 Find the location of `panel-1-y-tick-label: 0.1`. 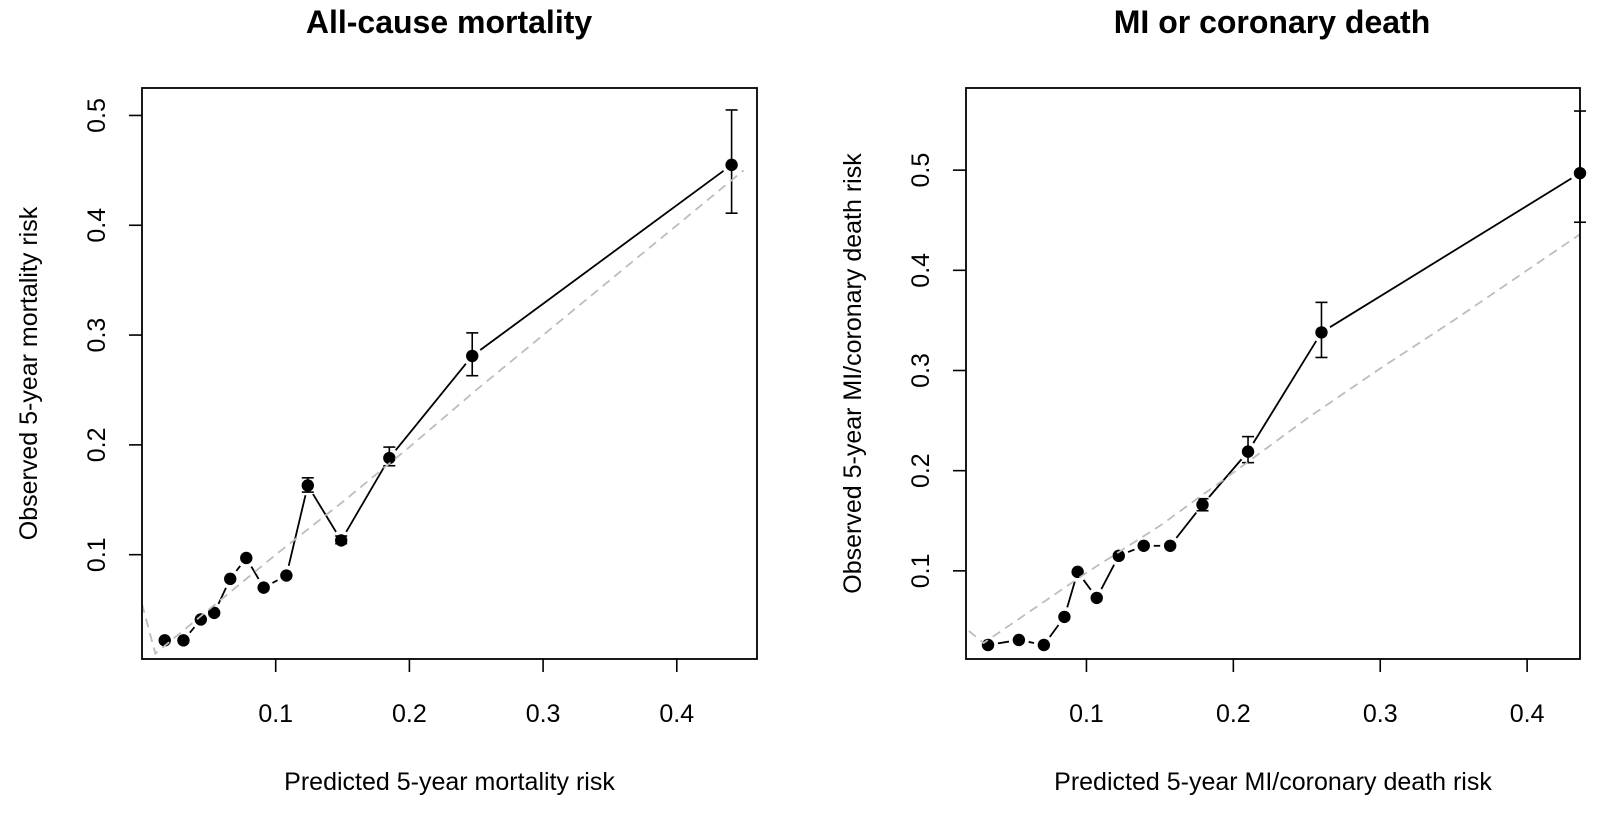

panel-1-y-tick-label: 0.1 is located at coordinates (97, 554).